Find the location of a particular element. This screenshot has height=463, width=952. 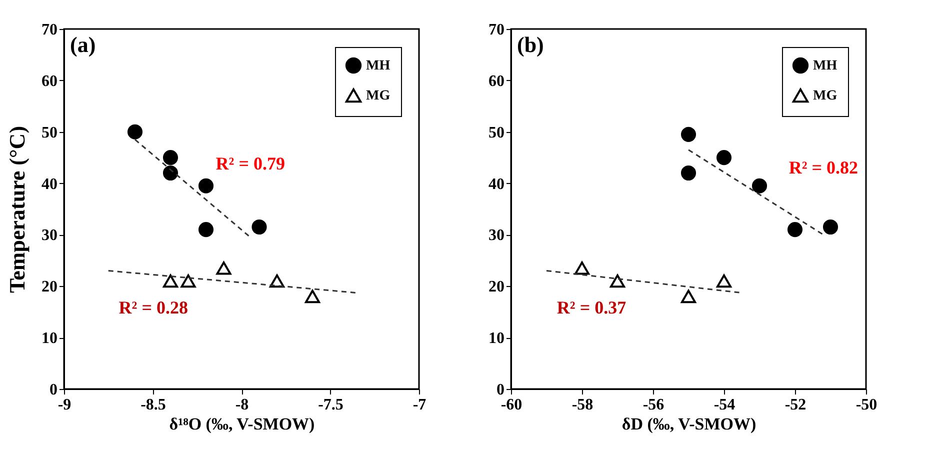

x-tick-label: -7.5 is located at coordinates (331, 405).